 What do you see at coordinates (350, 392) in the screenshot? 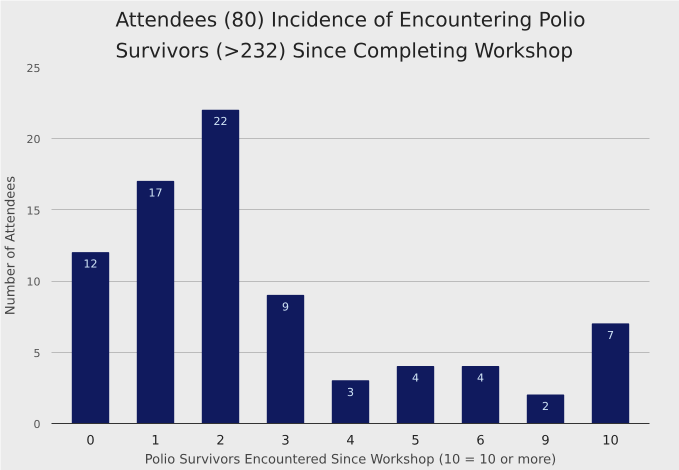
I see `data-label: 3` at bounding box center [350, 392].